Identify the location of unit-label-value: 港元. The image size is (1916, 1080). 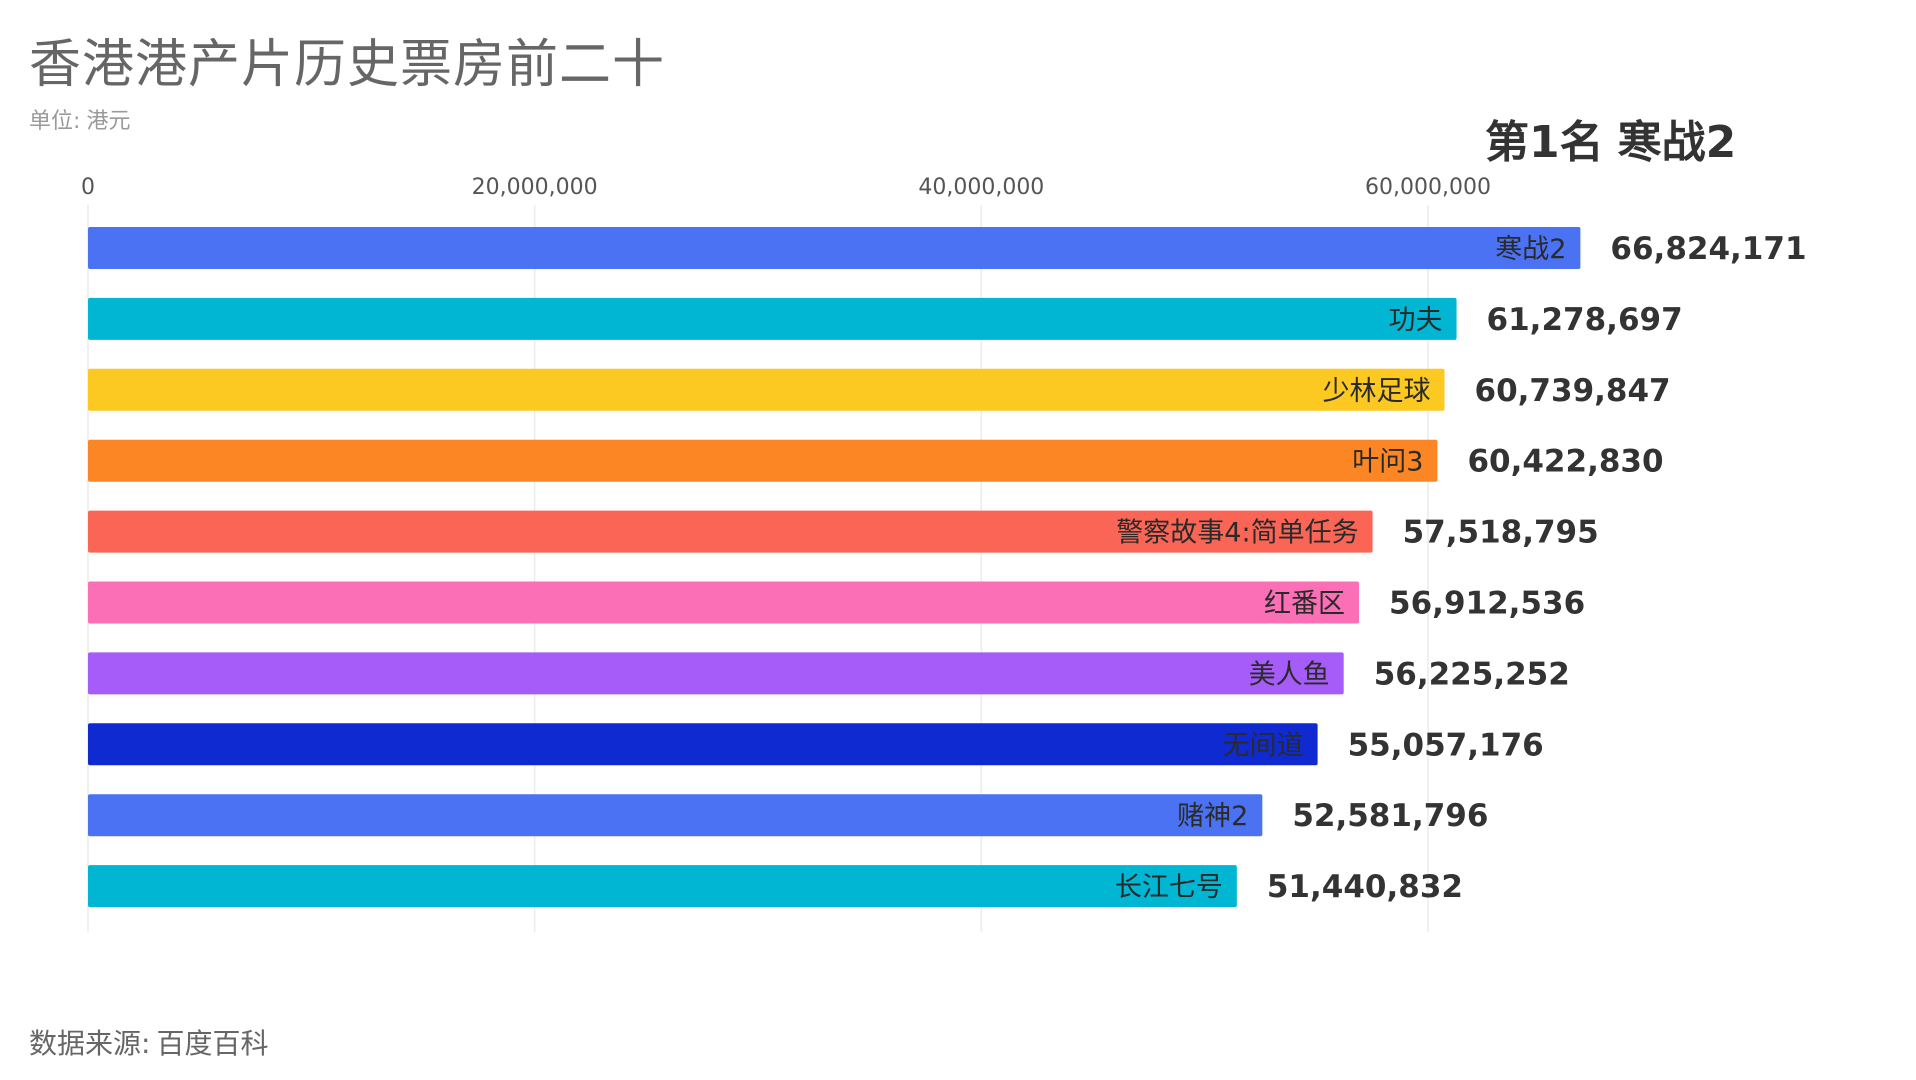
(108, 121).